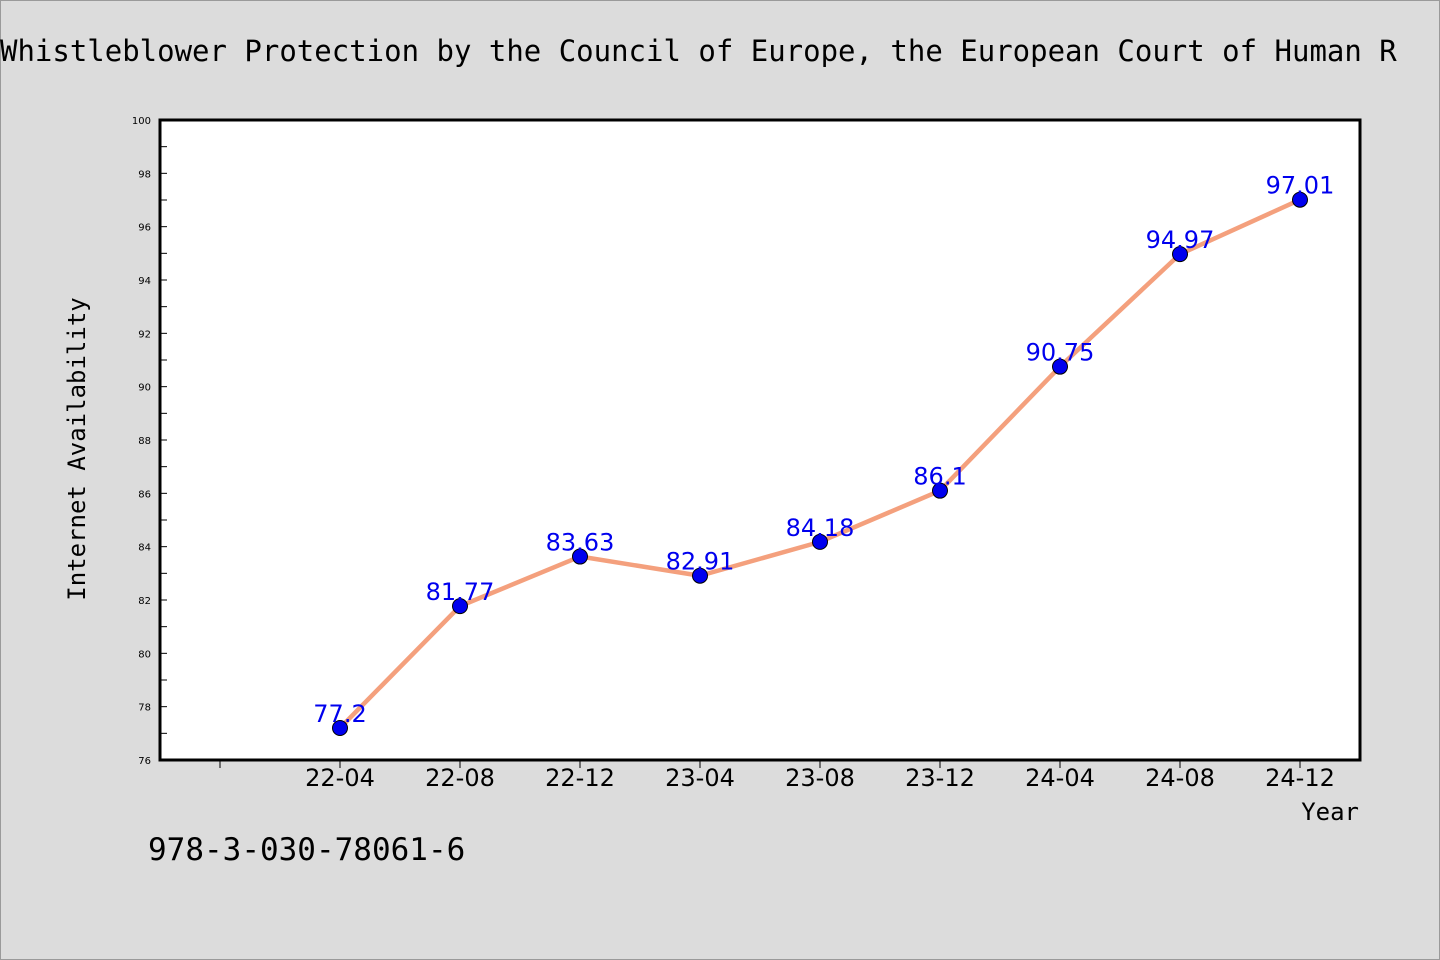 The width and height of the screenshot is (1440, 960). I want to click on data-label: 81.77, so click(460, 592).